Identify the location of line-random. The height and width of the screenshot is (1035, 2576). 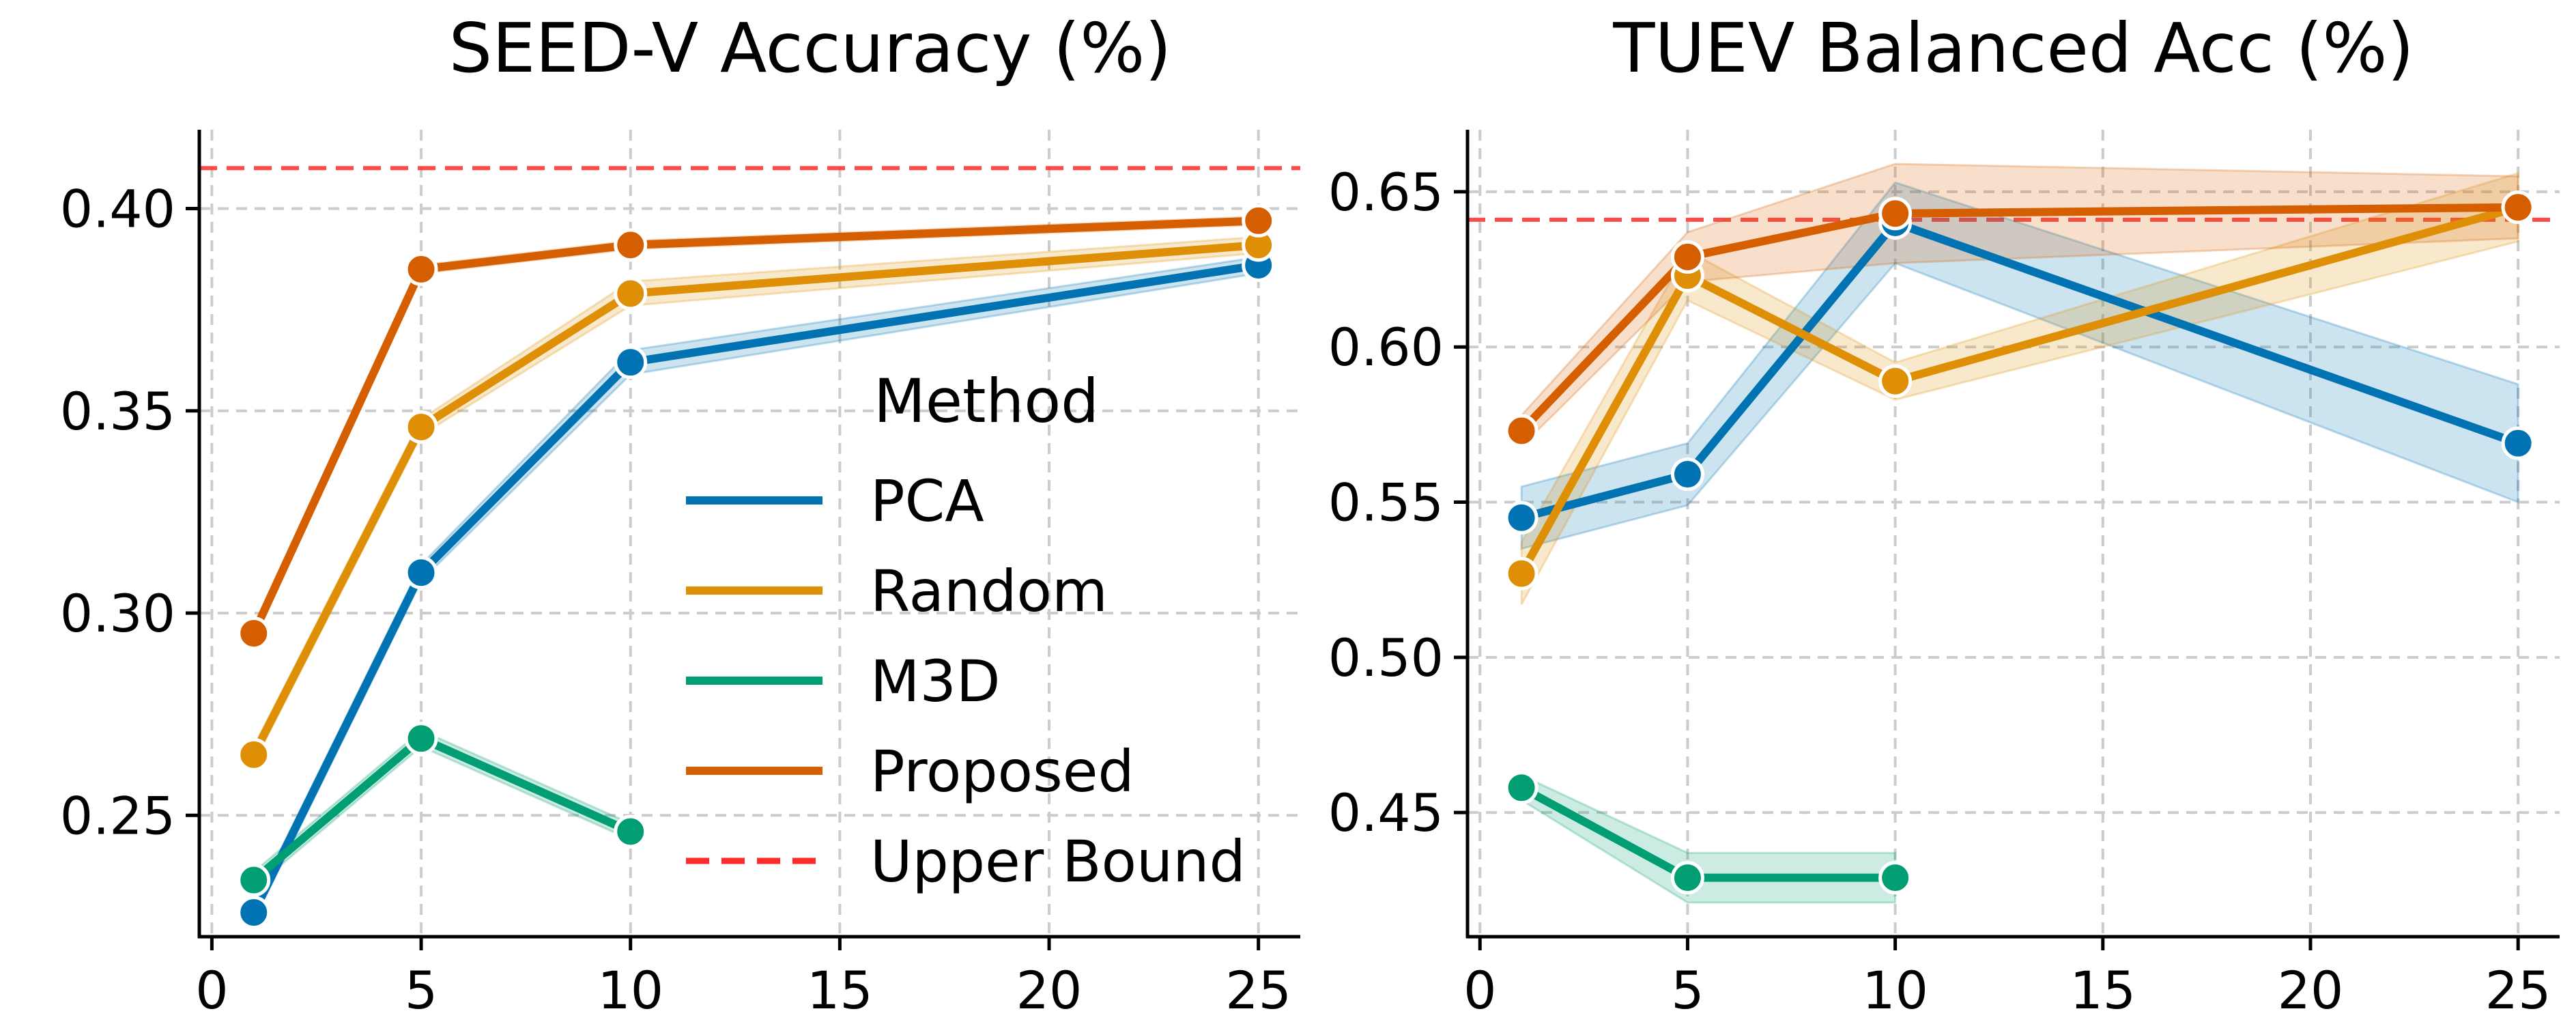
(2020, 390).